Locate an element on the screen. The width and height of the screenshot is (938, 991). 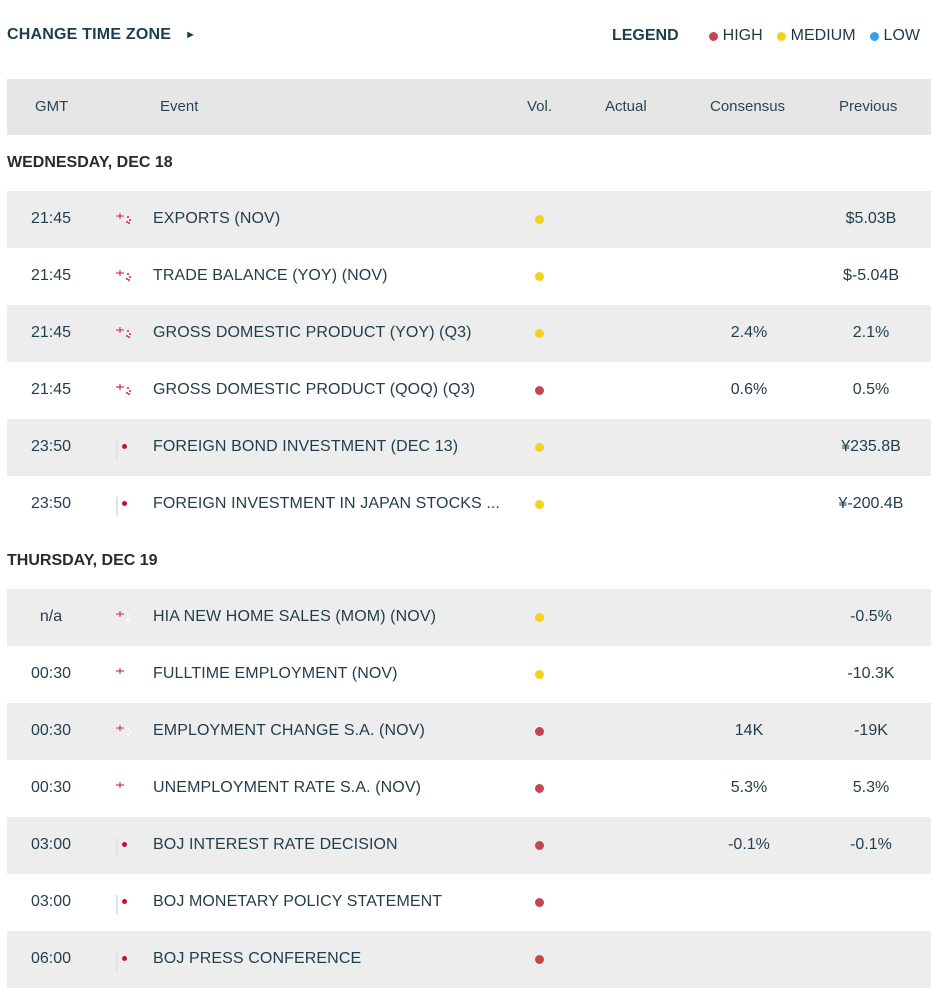
legend-title: LEGEND is located at coordinates (645, 35).